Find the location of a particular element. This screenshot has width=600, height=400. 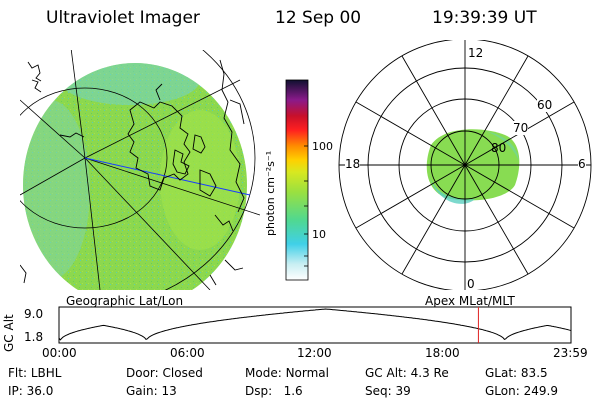

info-flt: Flt: LBHL is located at coordinates (35, 373).